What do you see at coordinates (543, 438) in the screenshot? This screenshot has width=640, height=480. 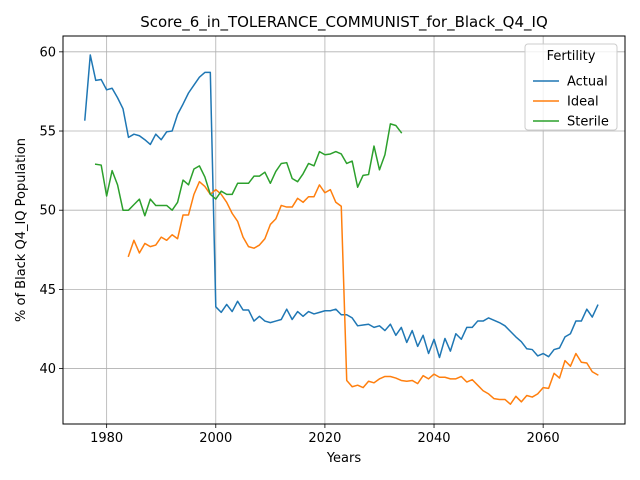 I see `x-tick-label: 2060` at bounding box center [543, 438].